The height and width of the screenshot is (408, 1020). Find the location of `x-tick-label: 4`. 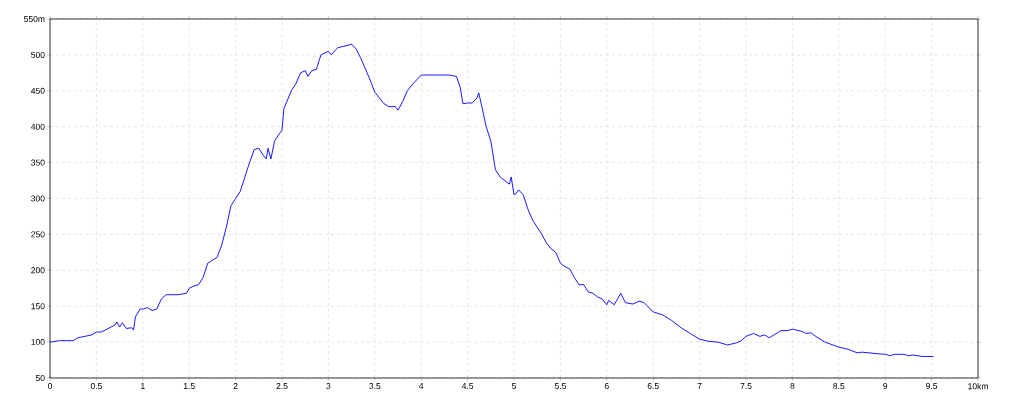

x-tick-label: 4 is located at coordinates (421, 386).